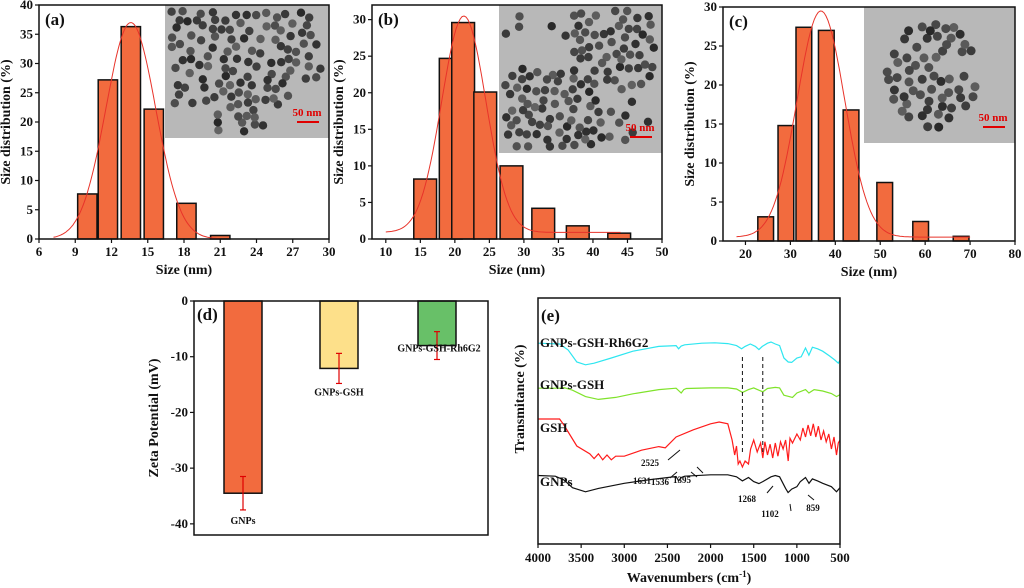  Describe the element at coordinates (667, 557) in the screenshot. I see `x-tick-label: 2500` at that location.